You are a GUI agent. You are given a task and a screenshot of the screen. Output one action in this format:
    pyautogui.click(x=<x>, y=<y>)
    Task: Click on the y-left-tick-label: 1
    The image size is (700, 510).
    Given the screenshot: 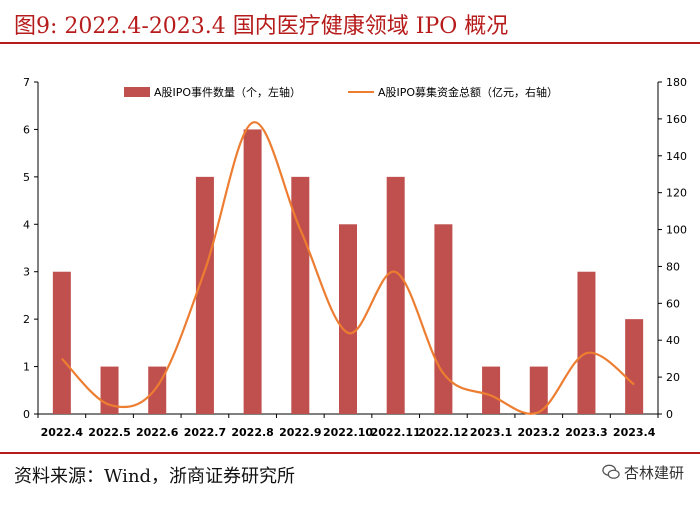 What is the action you would take?
    pyautogui.click(x=26, y=367)
    